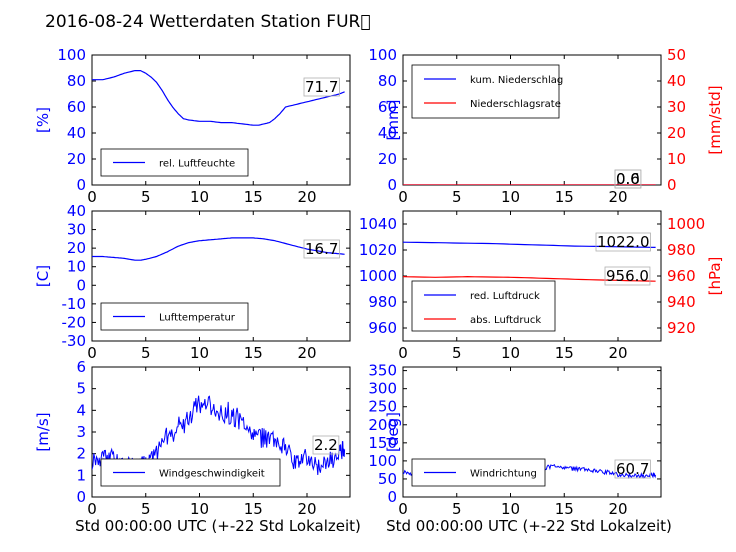 This screenshot has height=552, width=736. Describe the element at coordinates (74, 322) in the screenshot. I see `y-tick-label: -20` at that location.